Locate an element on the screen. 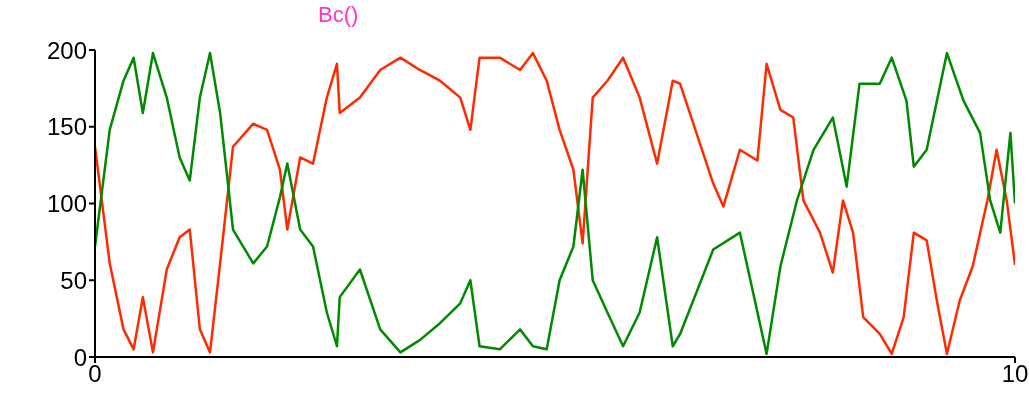 The image size is (1029, 413). y-tick-label: 200 is located at coordinates (66, 50).